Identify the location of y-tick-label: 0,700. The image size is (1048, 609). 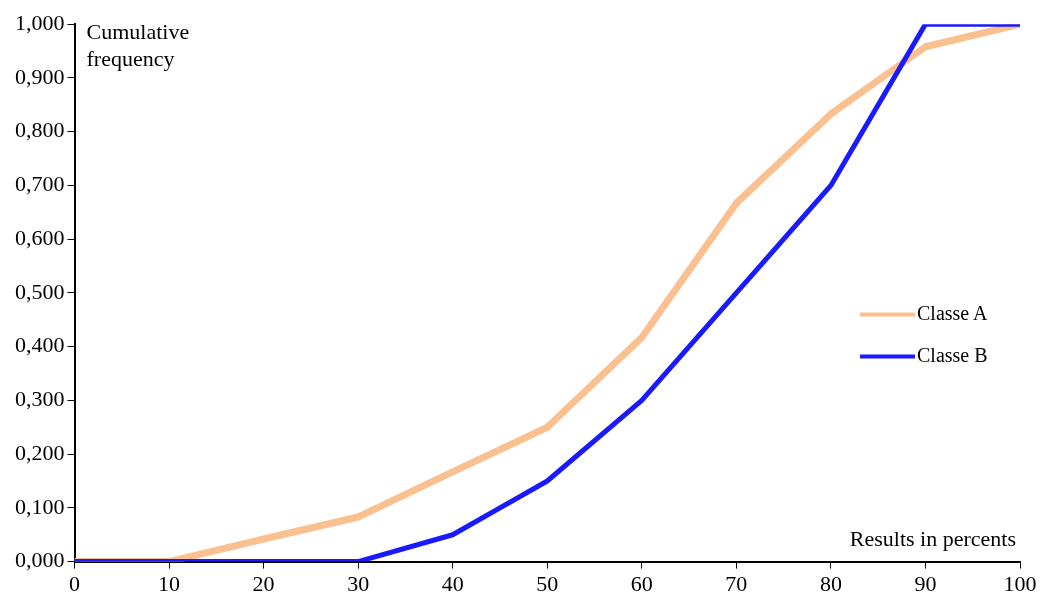
(40, 184).